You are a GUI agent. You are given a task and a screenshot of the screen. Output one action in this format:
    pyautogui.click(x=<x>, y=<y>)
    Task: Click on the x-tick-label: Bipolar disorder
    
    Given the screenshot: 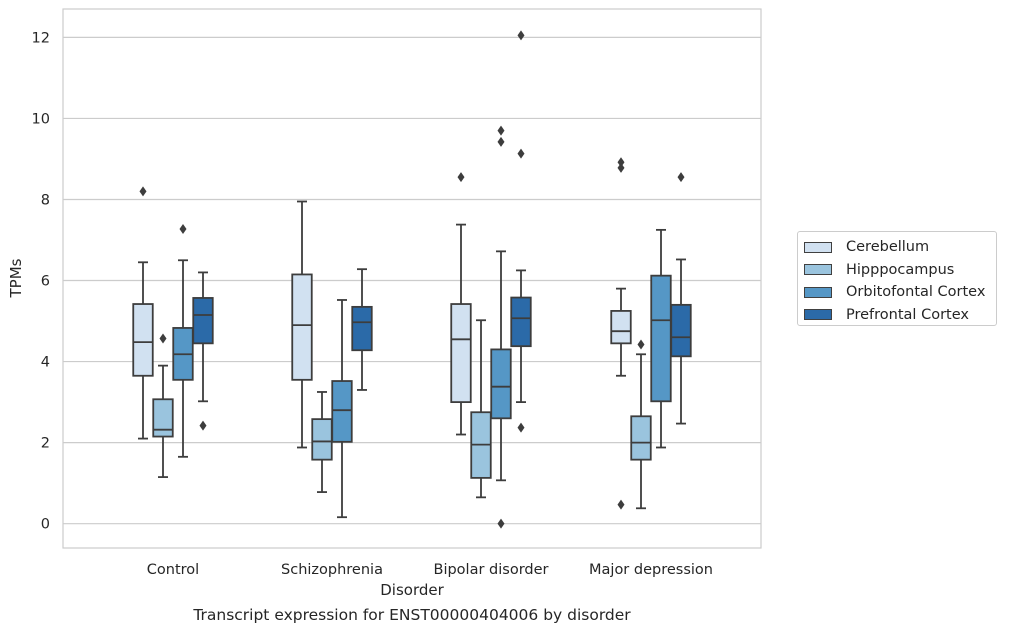 What is the action you would take?
    pyautogui.click(x=491, y=570)
    